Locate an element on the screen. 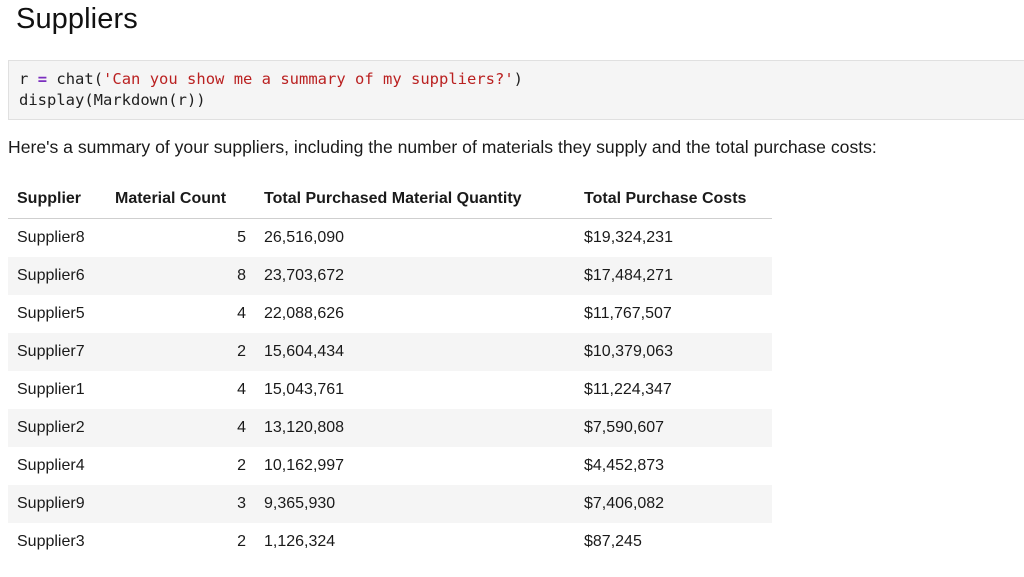 The height and width of the screenshot is (577, 1024). cell-supplier: Supplier1 is located at coordinates (51, 389).